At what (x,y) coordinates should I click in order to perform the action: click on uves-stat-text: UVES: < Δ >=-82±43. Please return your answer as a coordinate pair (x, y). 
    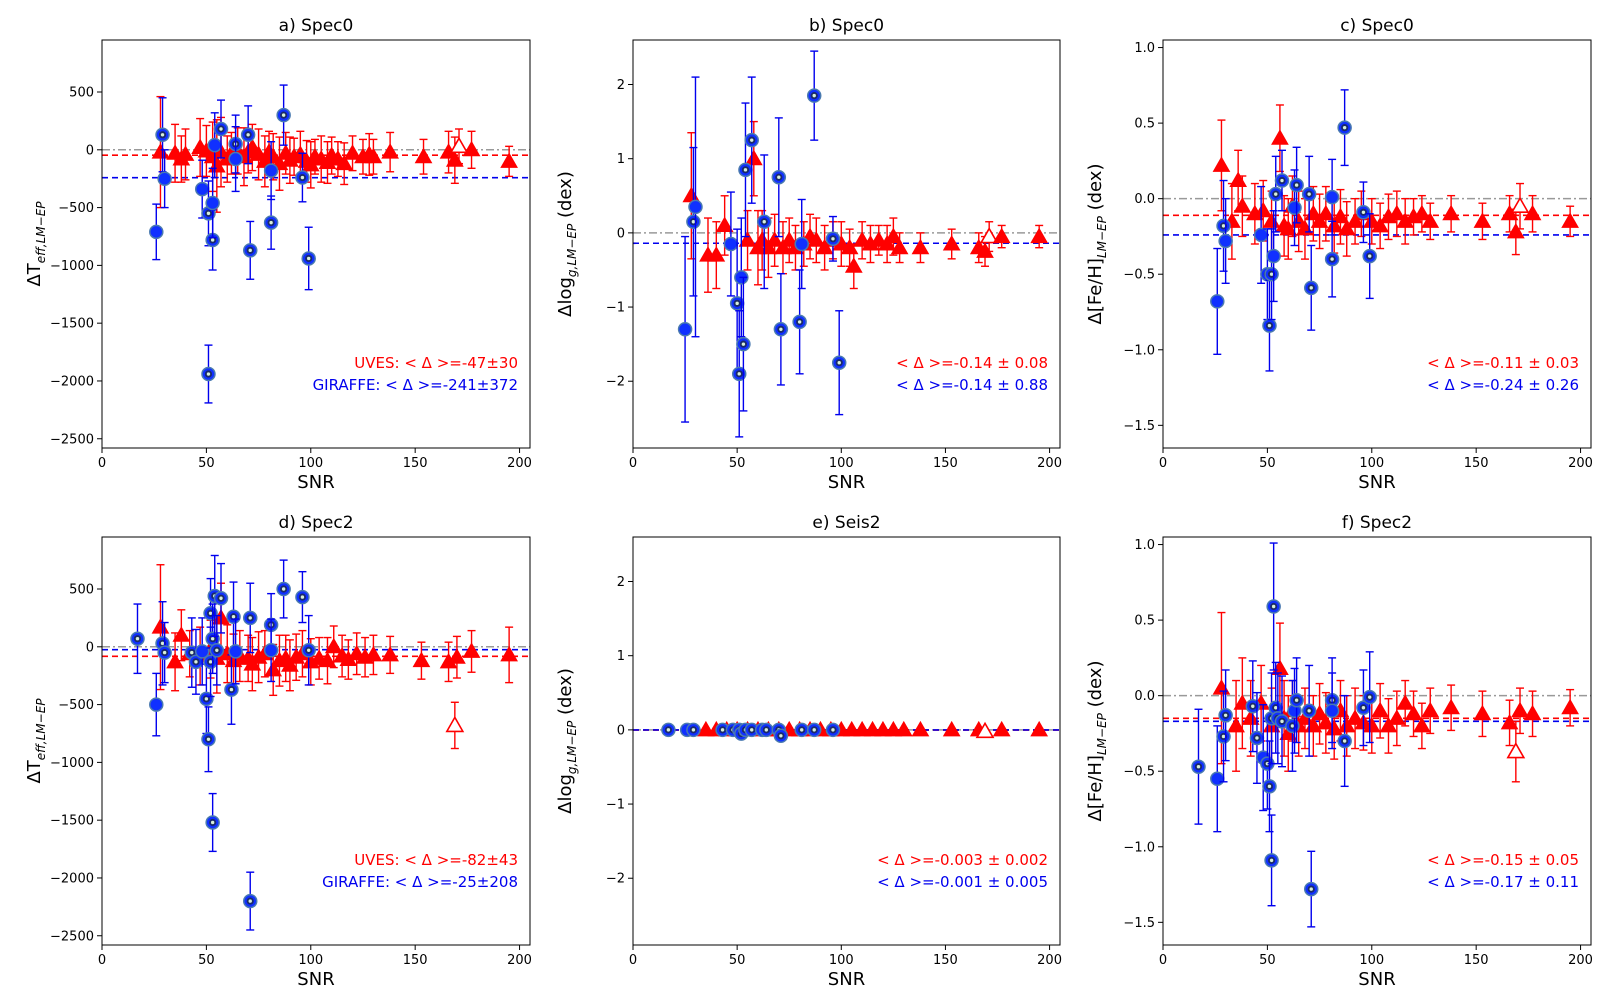
    Looking at the image, I should click on (436, 860).